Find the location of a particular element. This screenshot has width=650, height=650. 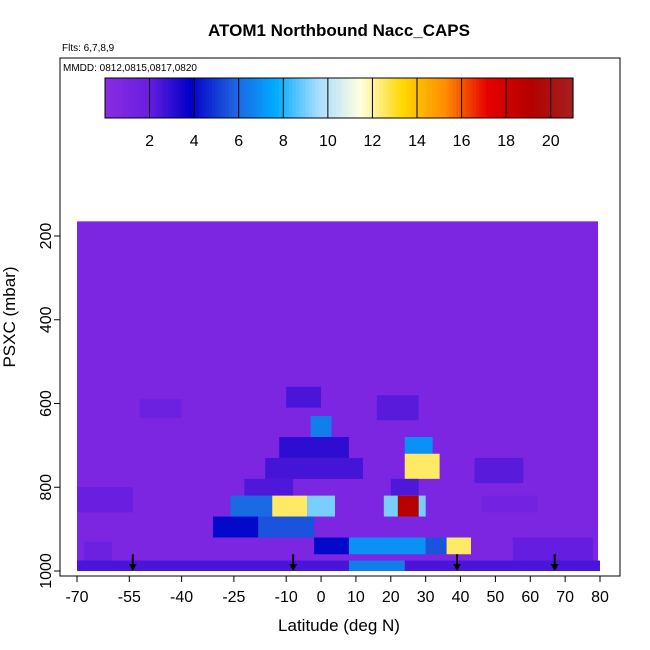

x-tick-label: -55 is located at coordinates (129, 597).